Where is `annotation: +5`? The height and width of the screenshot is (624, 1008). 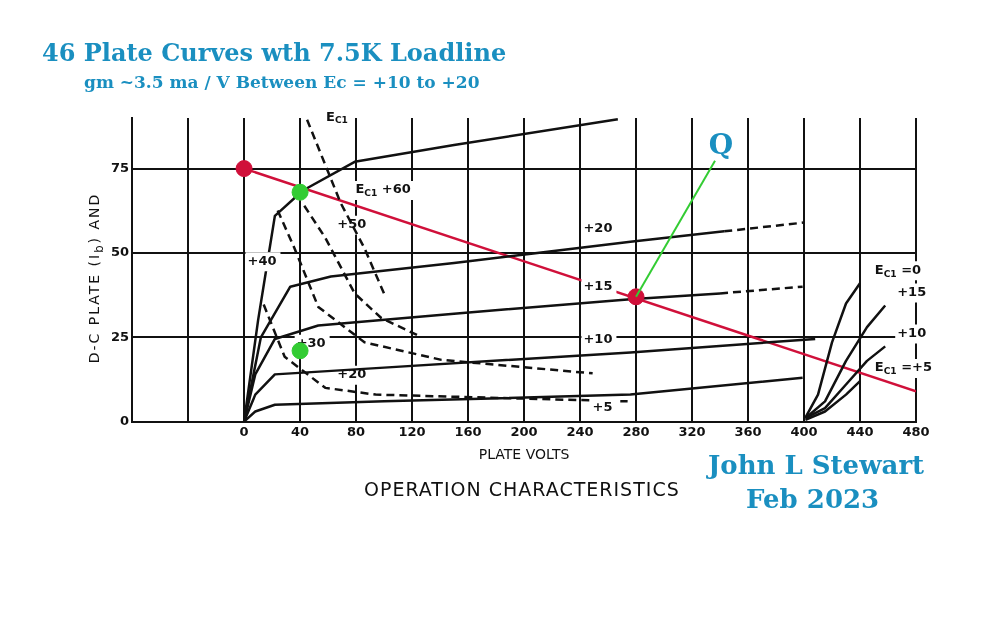 annotation: +5 is located at coordinates (602, 406).